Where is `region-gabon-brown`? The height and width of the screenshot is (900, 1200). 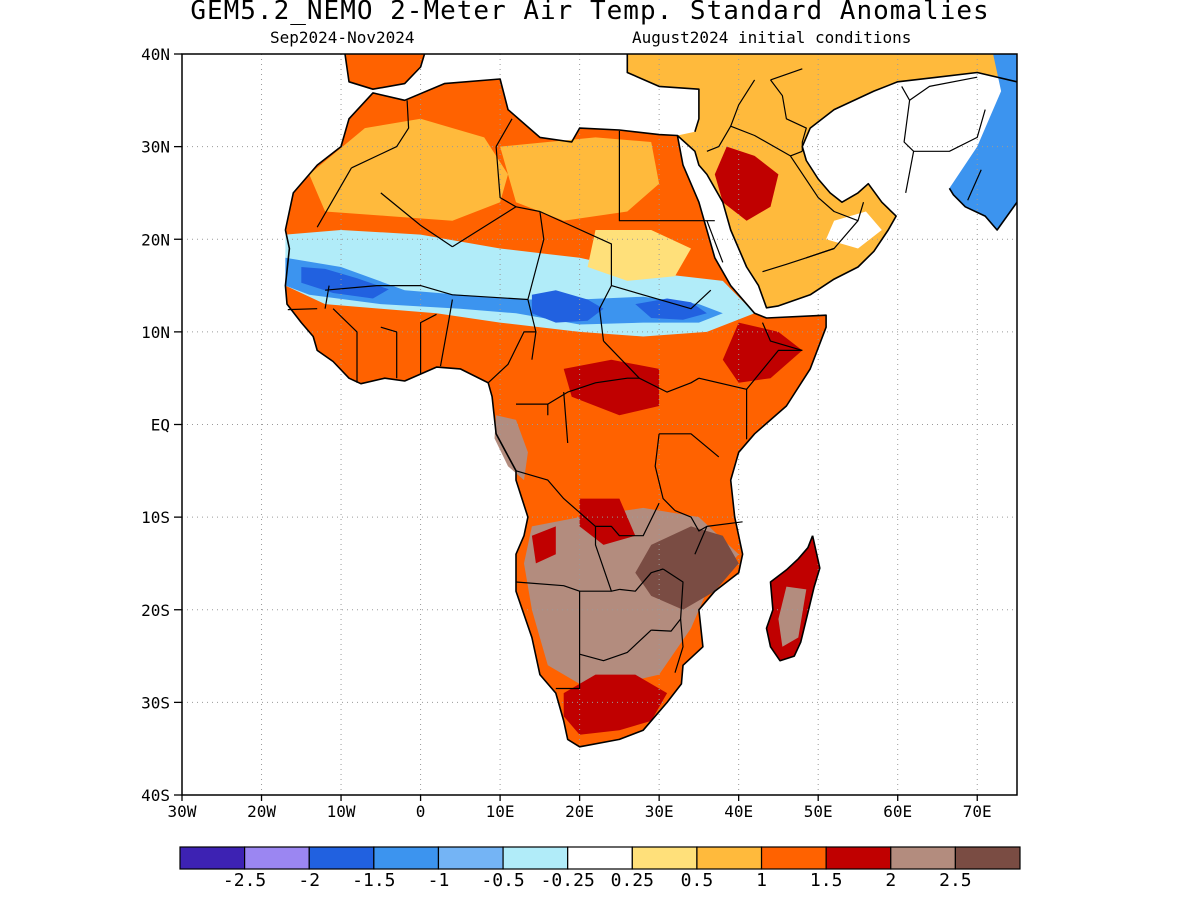
region-gabon-brown is located at coordinates (511, 448).